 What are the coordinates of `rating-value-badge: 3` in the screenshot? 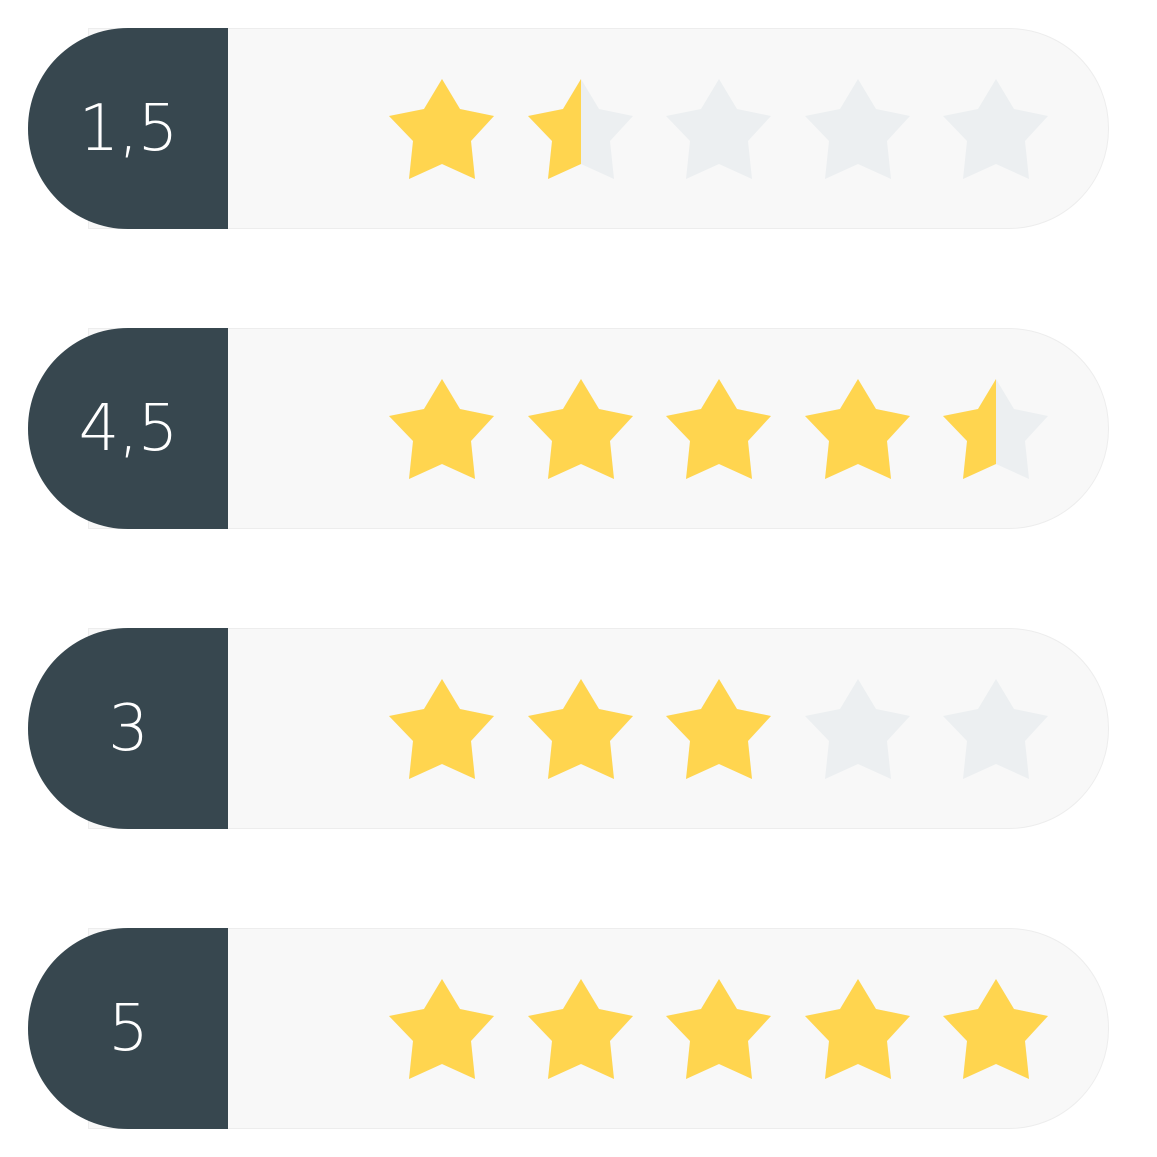 It's located at (128, 728).